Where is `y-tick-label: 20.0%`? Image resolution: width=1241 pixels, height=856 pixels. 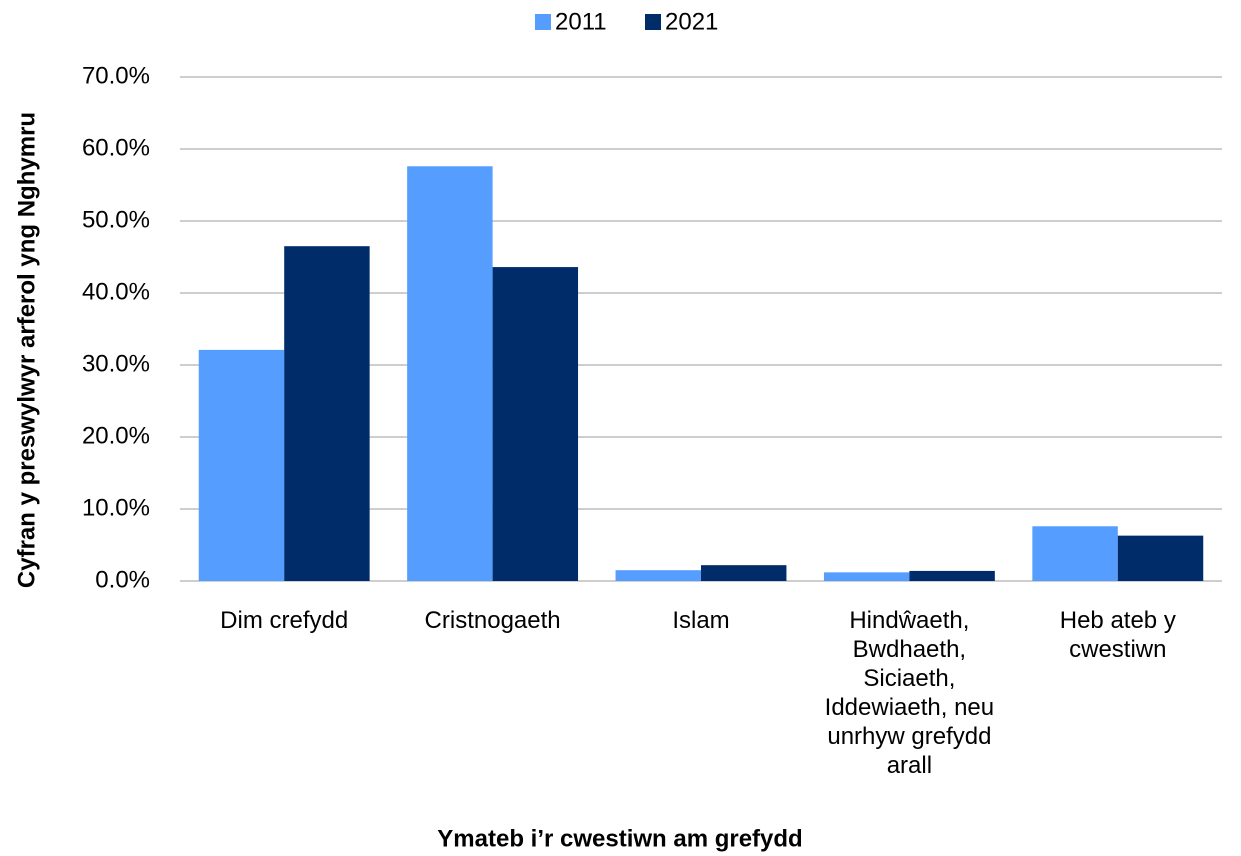
y-tick-label: 20.0% is located at coordinates (116, 435).